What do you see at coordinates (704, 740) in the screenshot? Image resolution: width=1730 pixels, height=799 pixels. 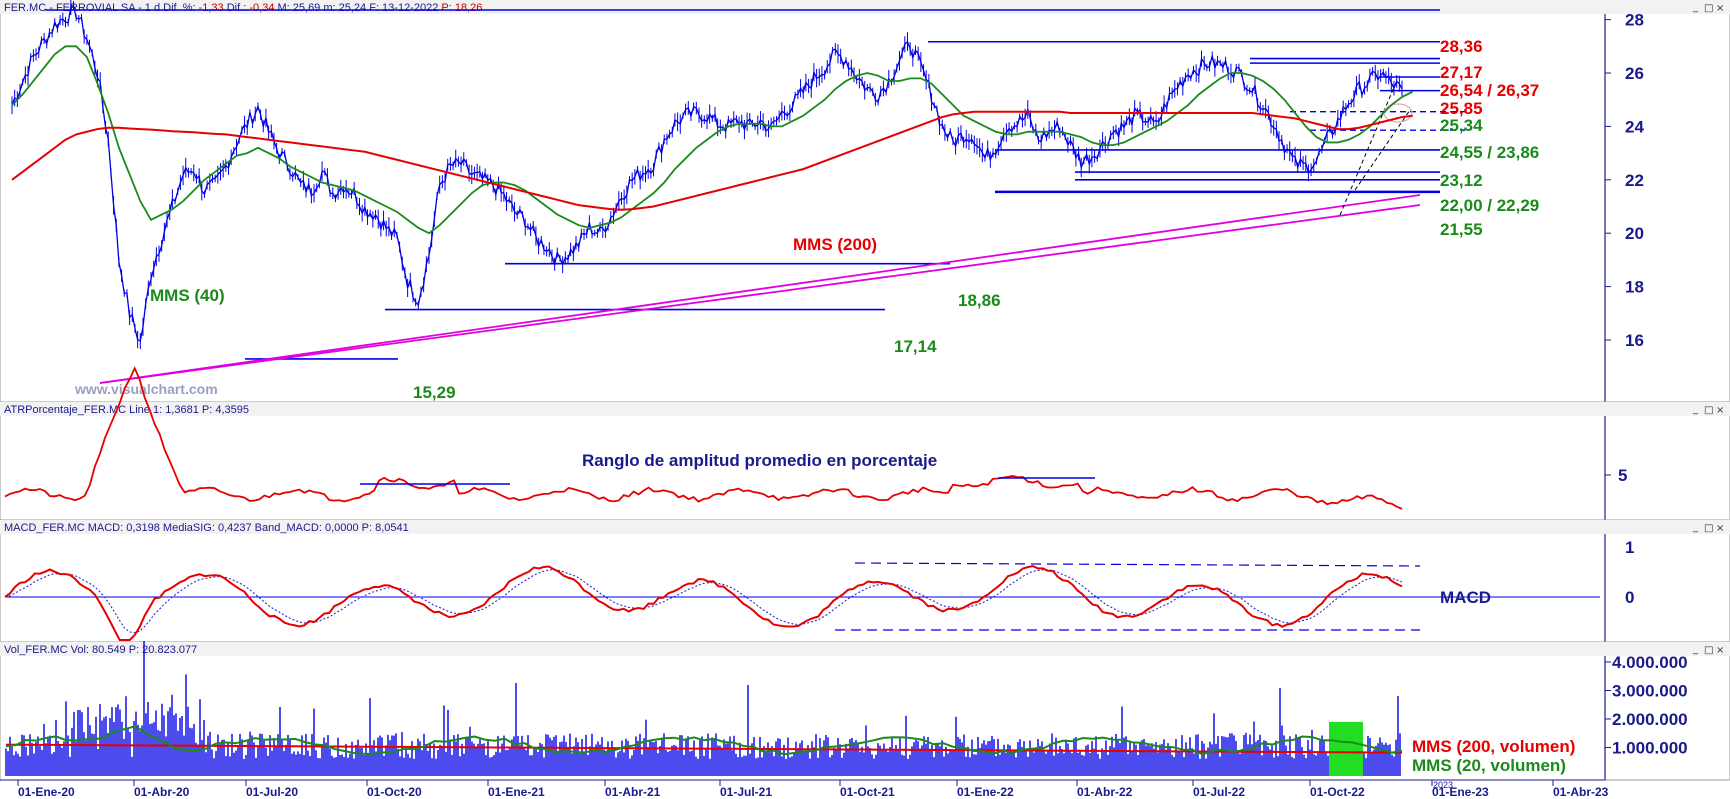 I see `volume-mms20-line` at bounding box center [704, 740].